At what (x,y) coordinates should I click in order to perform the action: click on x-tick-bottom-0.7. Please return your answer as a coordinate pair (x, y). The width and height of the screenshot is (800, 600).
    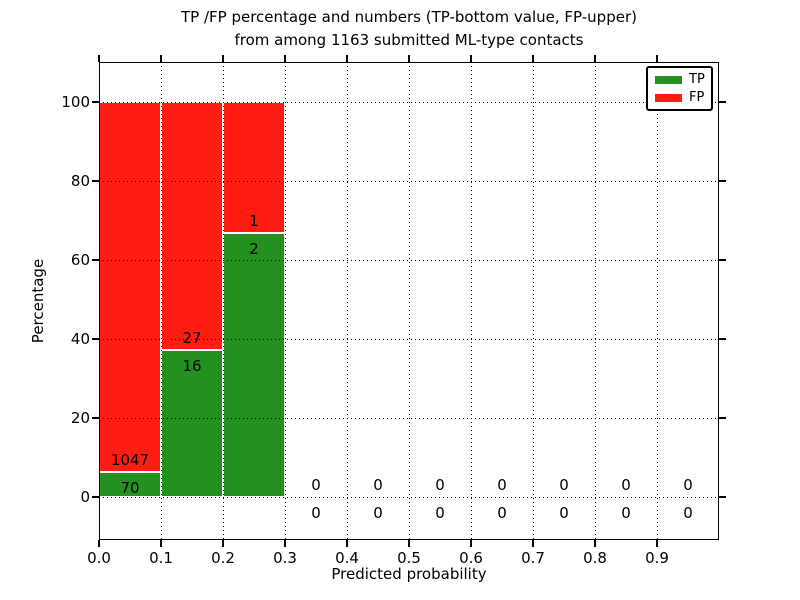
    Looking at the image, I should click on (533, 543).